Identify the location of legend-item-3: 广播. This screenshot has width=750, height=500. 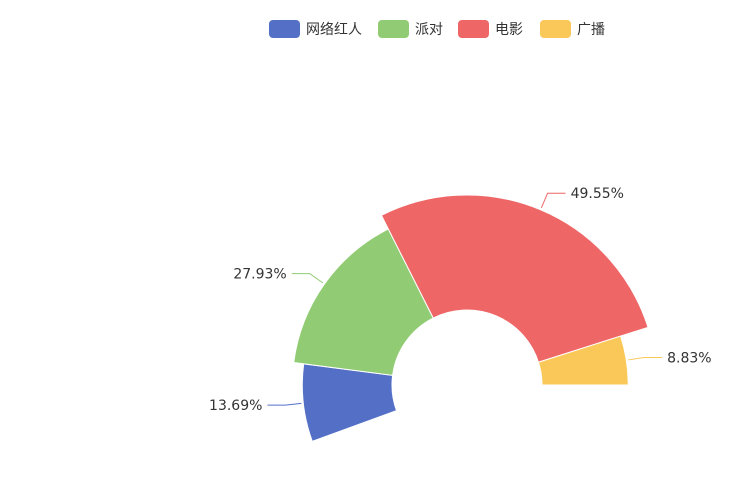
(572, 29).